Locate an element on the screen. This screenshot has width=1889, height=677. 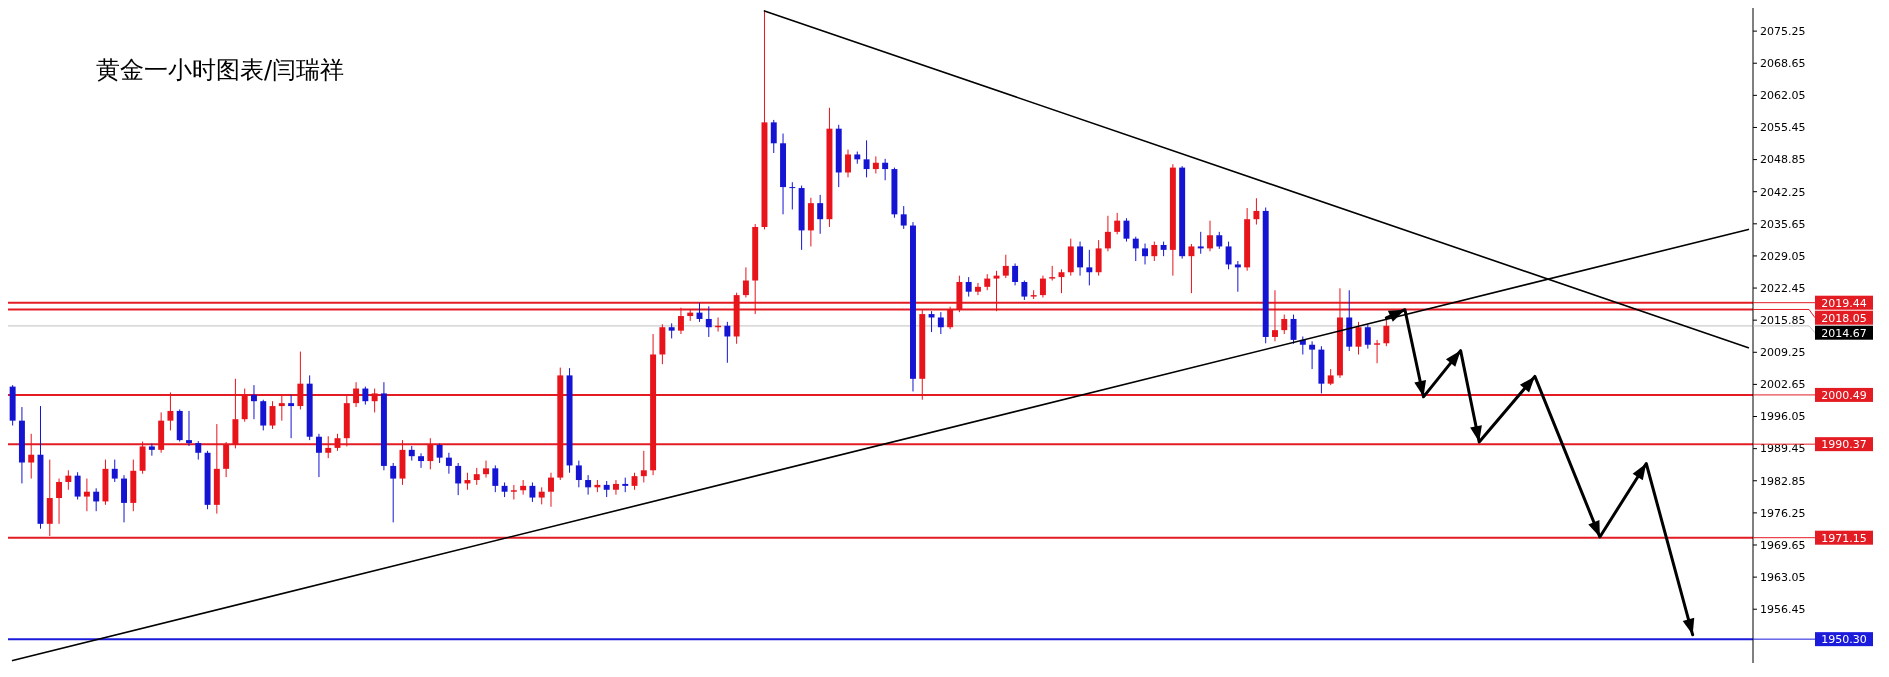
ref-line-label: 1971.15 is located at coordinates (1844, 538).